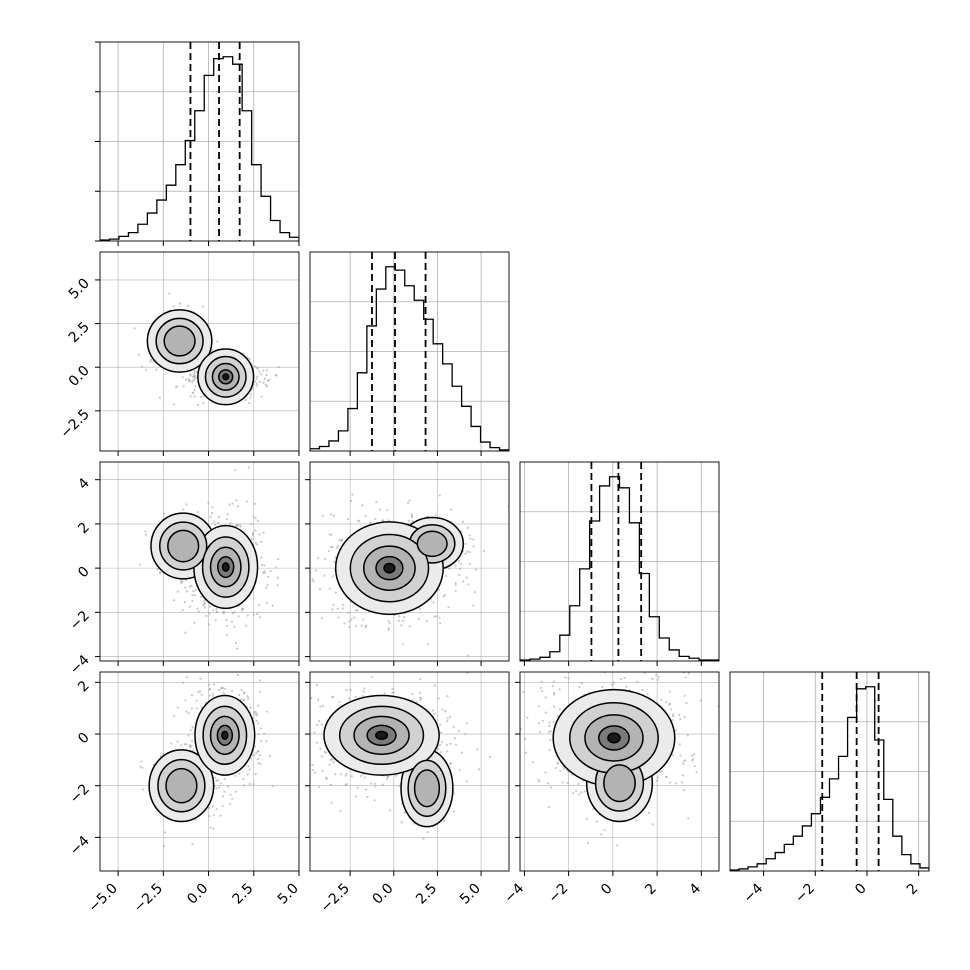 This screenshot has width=970, height=970. Describe the element at coordinates (74, 423) in the screenshot. I see `y-tick-label: −2.5` at that location.